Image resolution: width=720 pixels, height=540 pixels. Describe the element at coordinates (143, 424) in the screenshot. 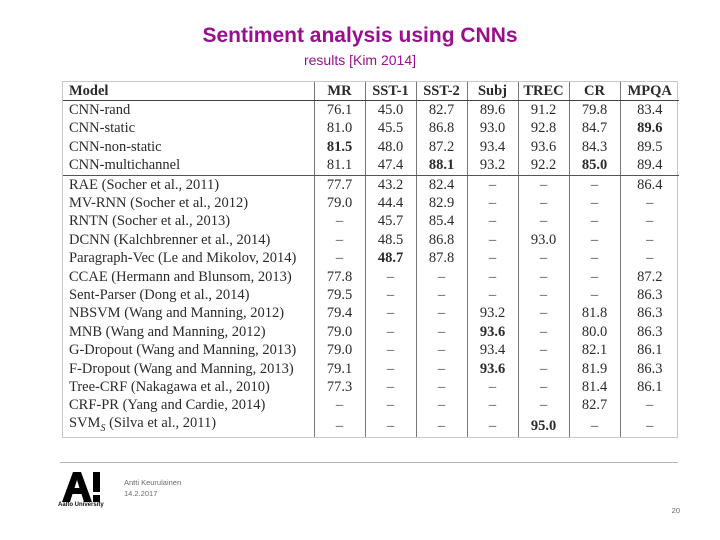

I see `model-name-cell: SVMS (Silva et al., 2011)` at that location.